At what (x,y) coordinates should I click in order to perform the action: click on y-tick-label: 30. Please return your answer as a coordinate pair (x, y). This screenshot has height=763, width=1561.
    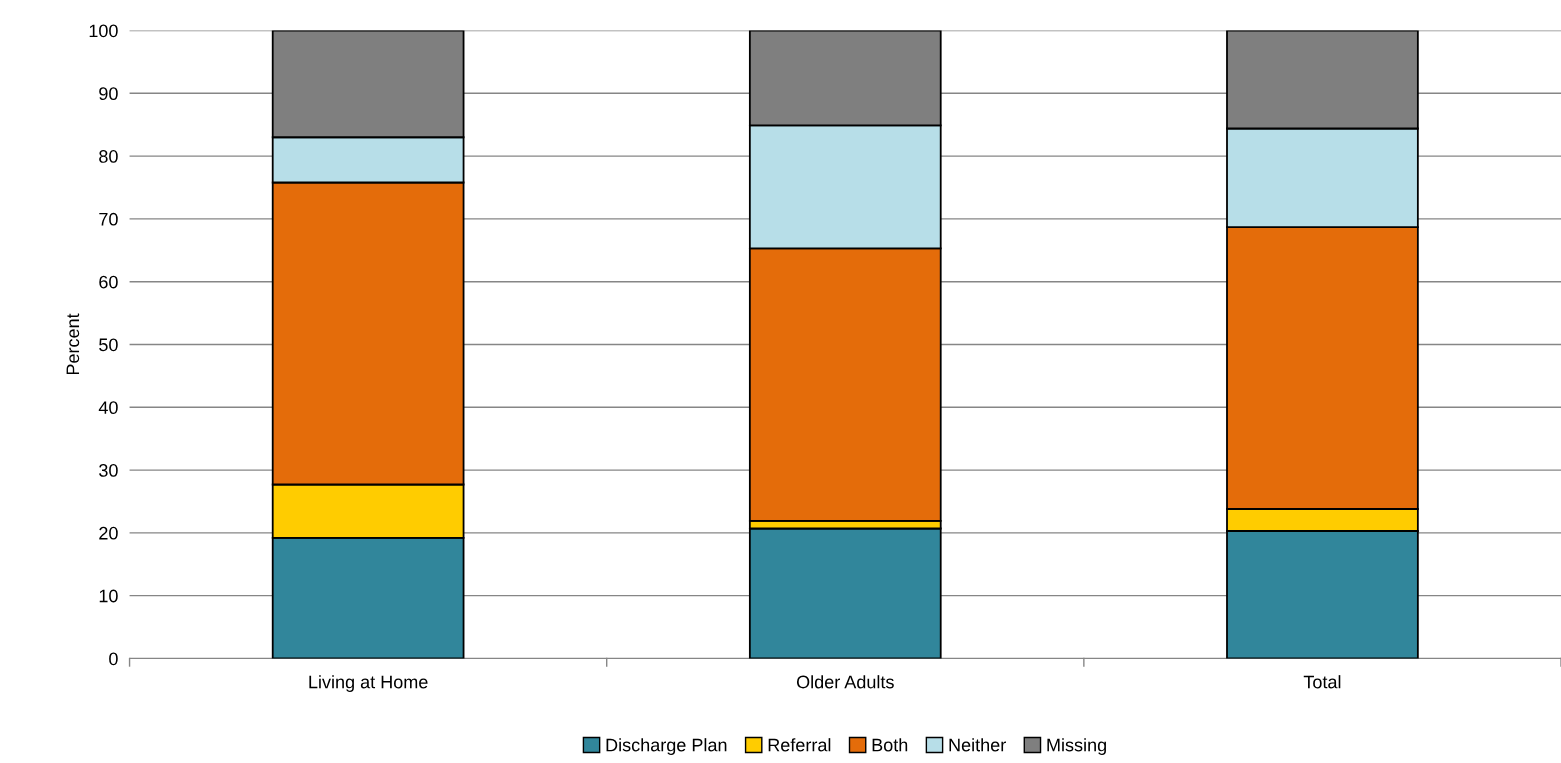
    Looking at the image, I should click on (108, 470).